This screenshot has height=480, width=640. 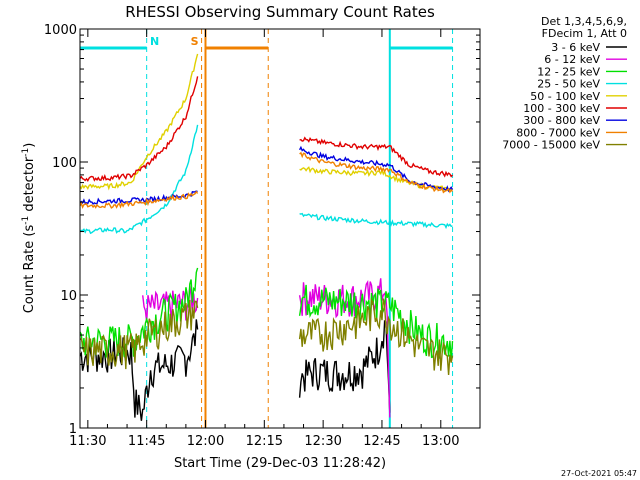 I want to click on series-12-25-kev-line, so click(x=376, y=322).